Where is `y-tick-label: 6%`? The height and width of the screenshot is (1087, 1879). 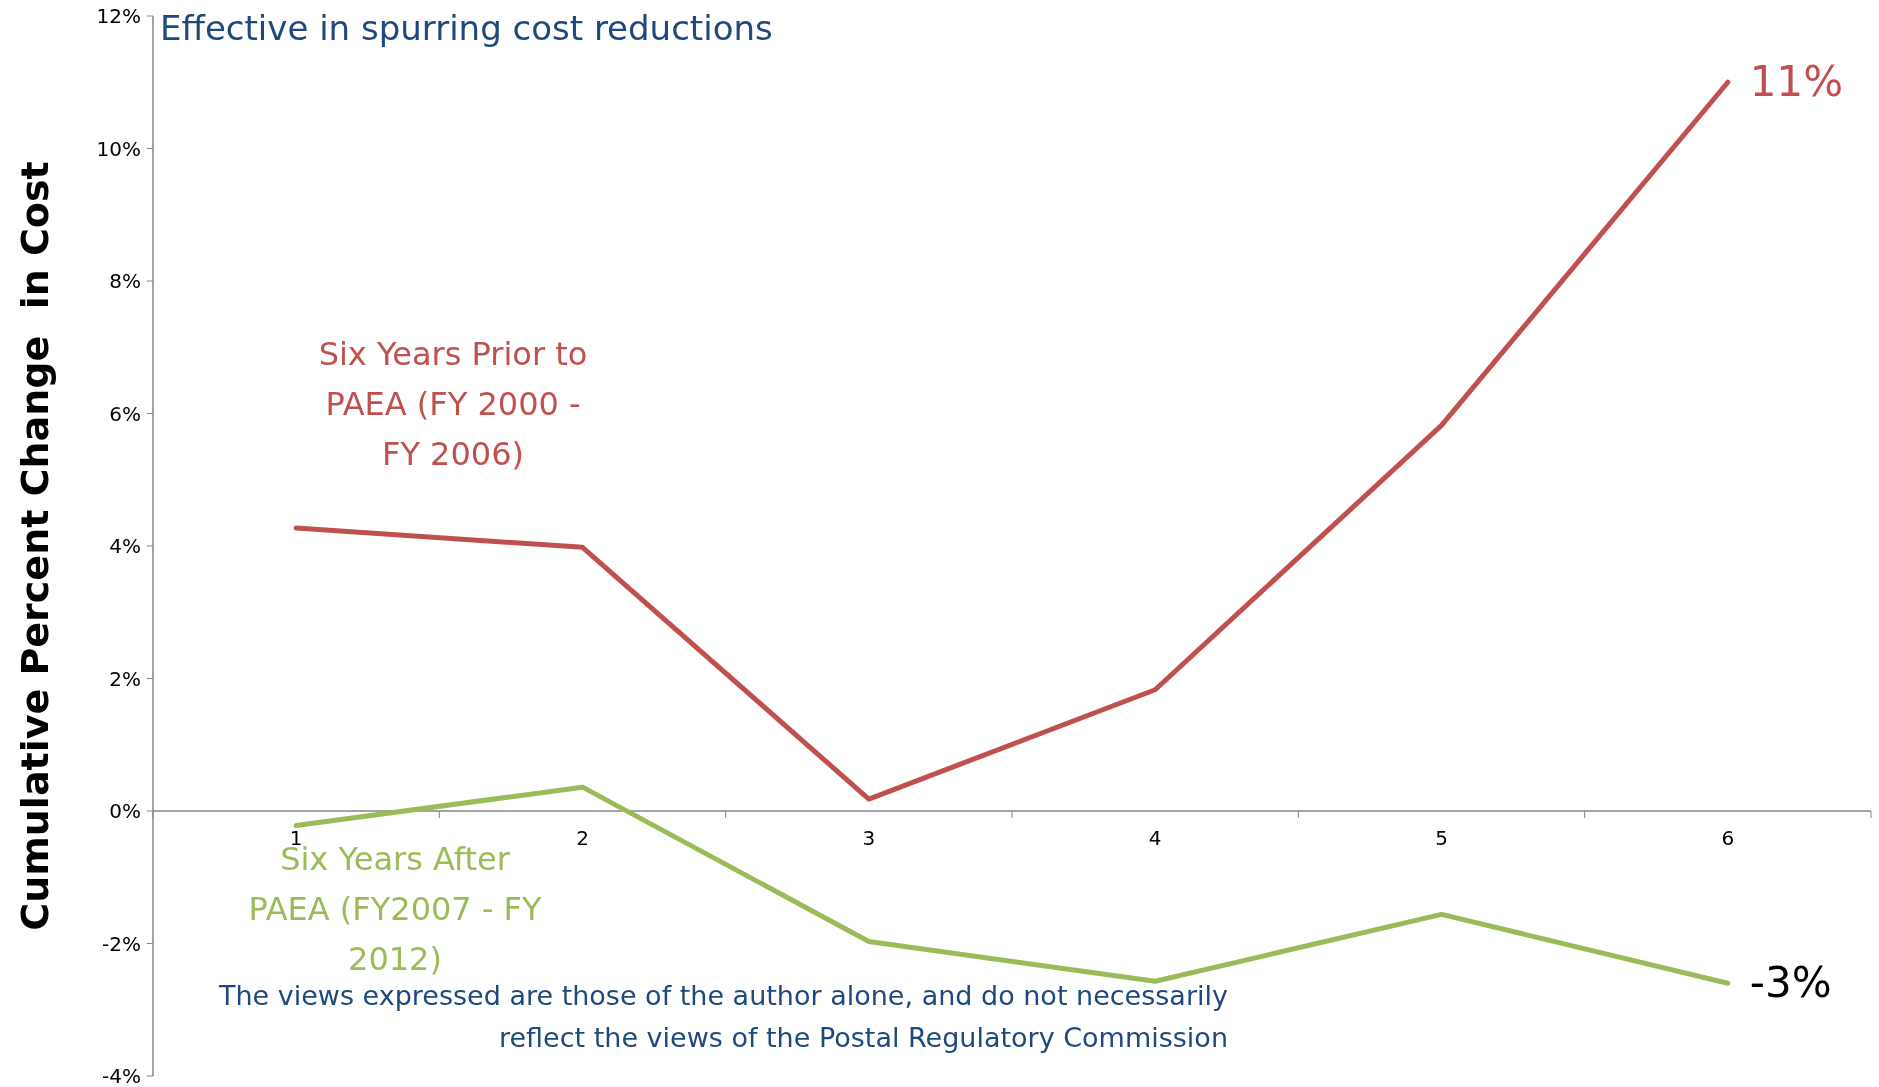
y-tick-label: 6% is located at coordinates (125, 413).